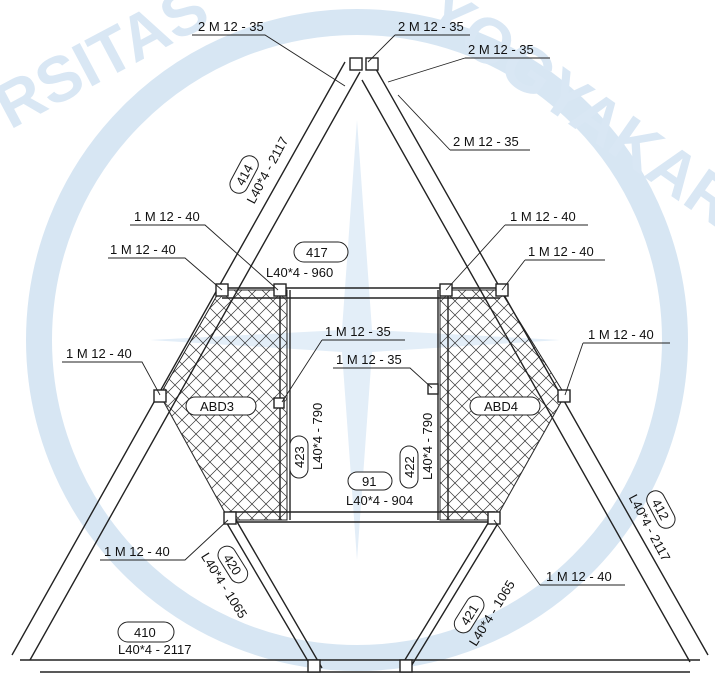  I want to click on member-section: L40*4 - 2117, so click(155, 649).